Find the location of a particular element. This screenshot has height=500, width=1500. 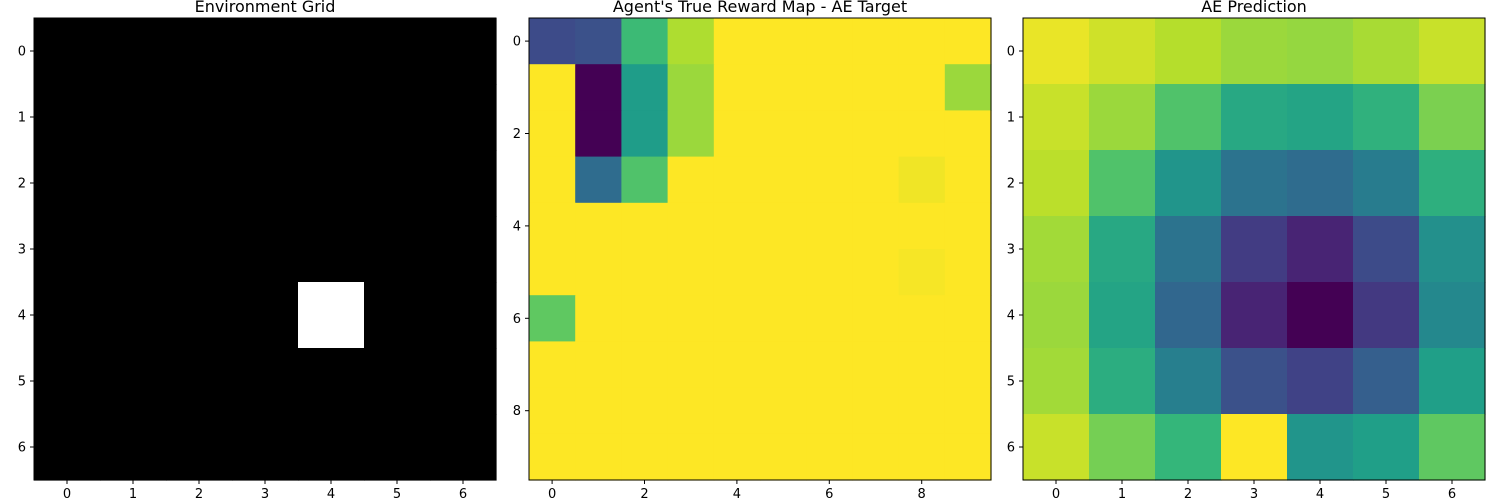

environment-grid-x-tick-label: 3 is located at coordinates (265, 493).